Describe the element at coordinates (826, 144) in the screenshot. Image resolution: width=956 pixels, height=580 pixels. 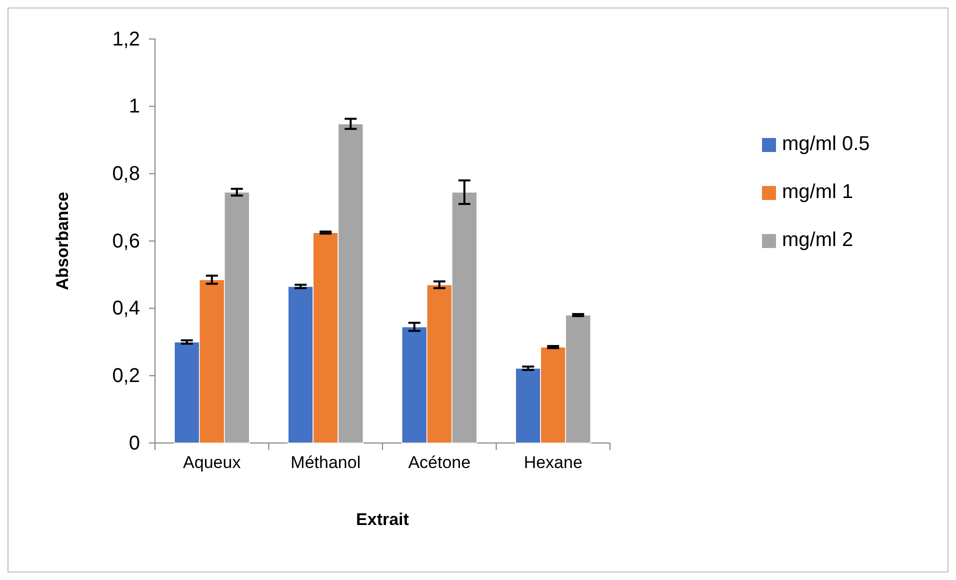
I see `legend-label: mg/ml 0.5` at that location.